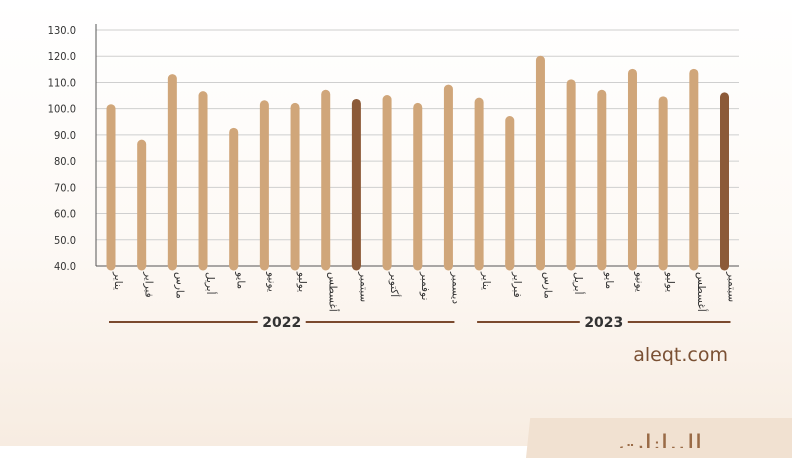 The image size is (792, 458). Describe the element at coordinates (660, 438) in the screenshot. I see `corner-banner-text: البيانات` at that location.